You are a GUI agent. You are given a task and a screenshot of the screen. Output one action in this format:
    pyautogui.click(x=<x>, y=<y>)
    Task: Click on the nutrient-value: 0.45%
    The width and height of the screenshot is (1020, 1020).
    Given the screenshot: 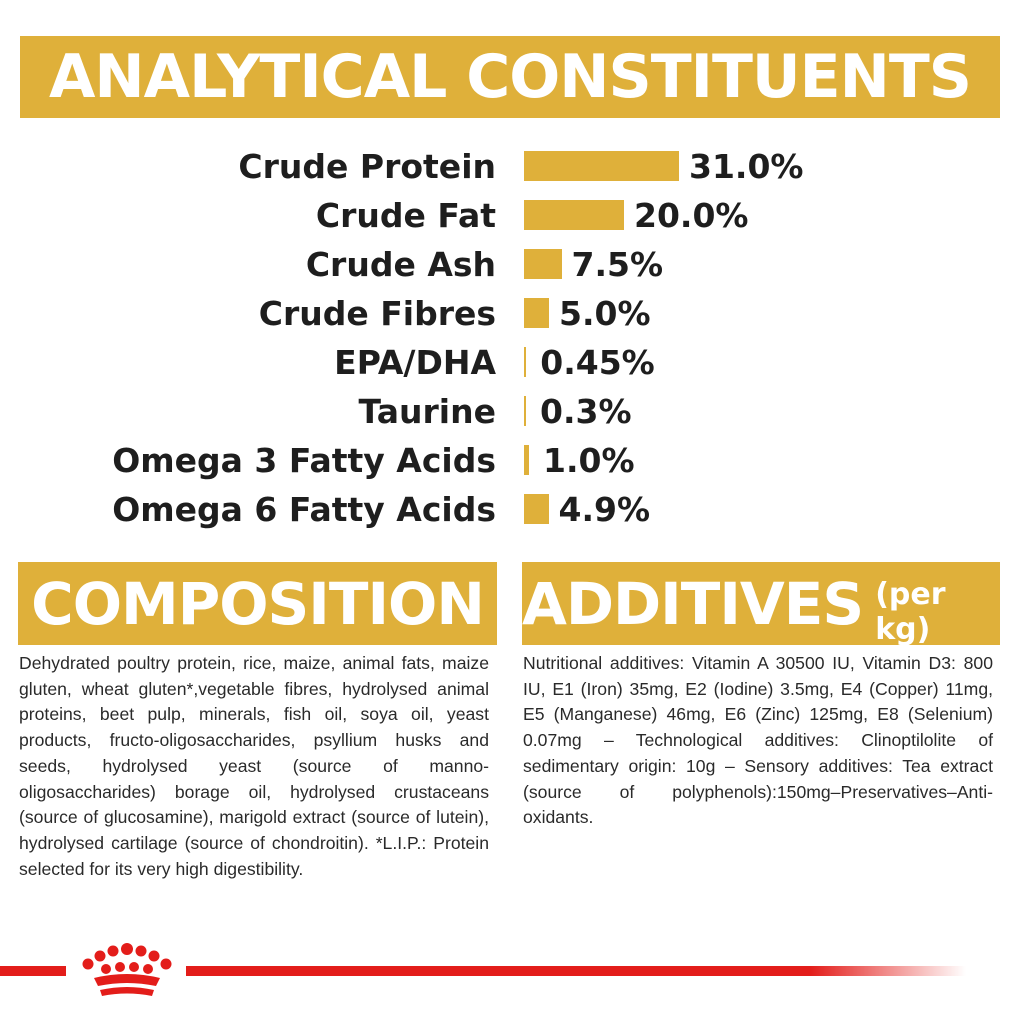 What is the action you would take?
    pyautogui.click(x=597, y=362)
    